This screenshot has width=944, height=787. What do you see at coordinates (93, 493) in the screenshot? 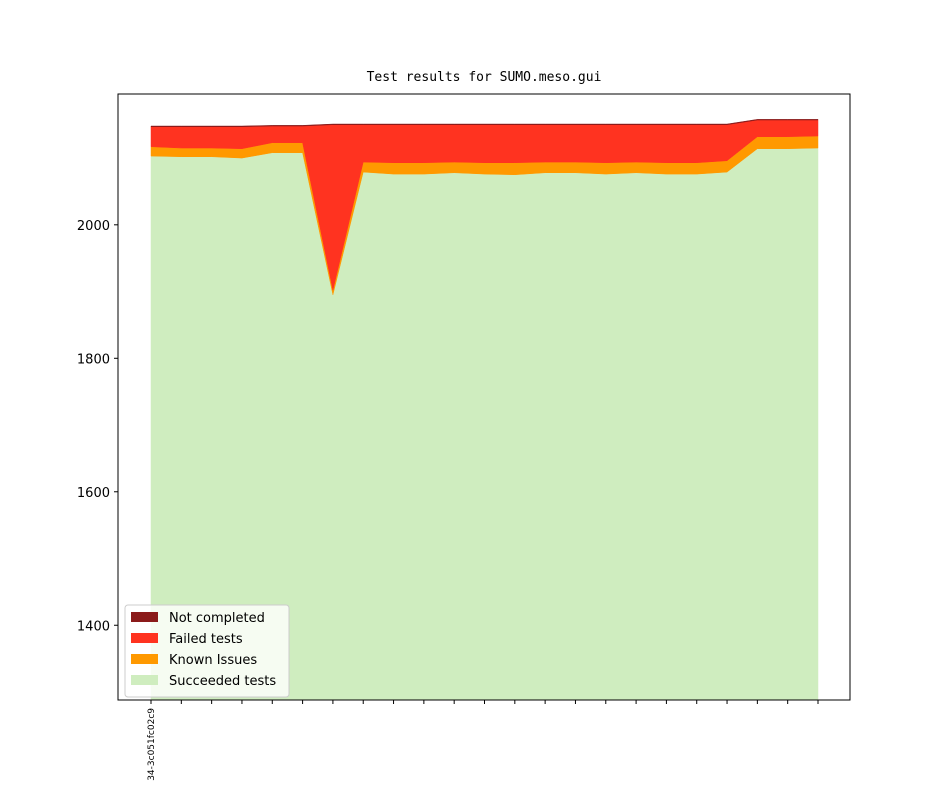
I see `y-tick-label: 1600` at bounding box center [93, 493].